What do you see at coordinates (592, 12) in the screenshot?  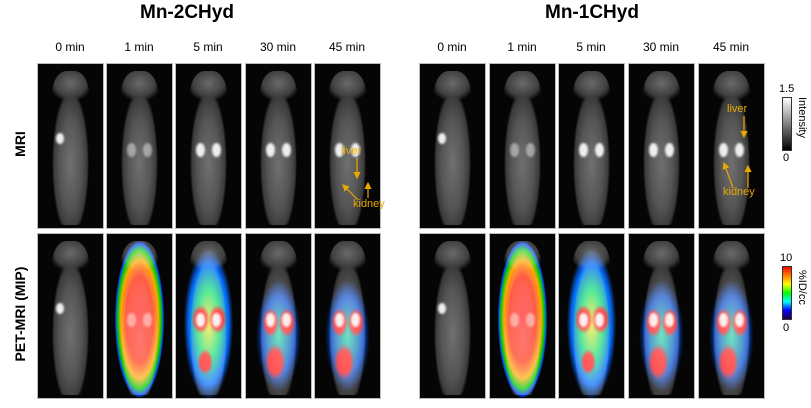 I see `group-title-mn-1chyd: Mn-1CHyd` at bounding box center [592, 12].